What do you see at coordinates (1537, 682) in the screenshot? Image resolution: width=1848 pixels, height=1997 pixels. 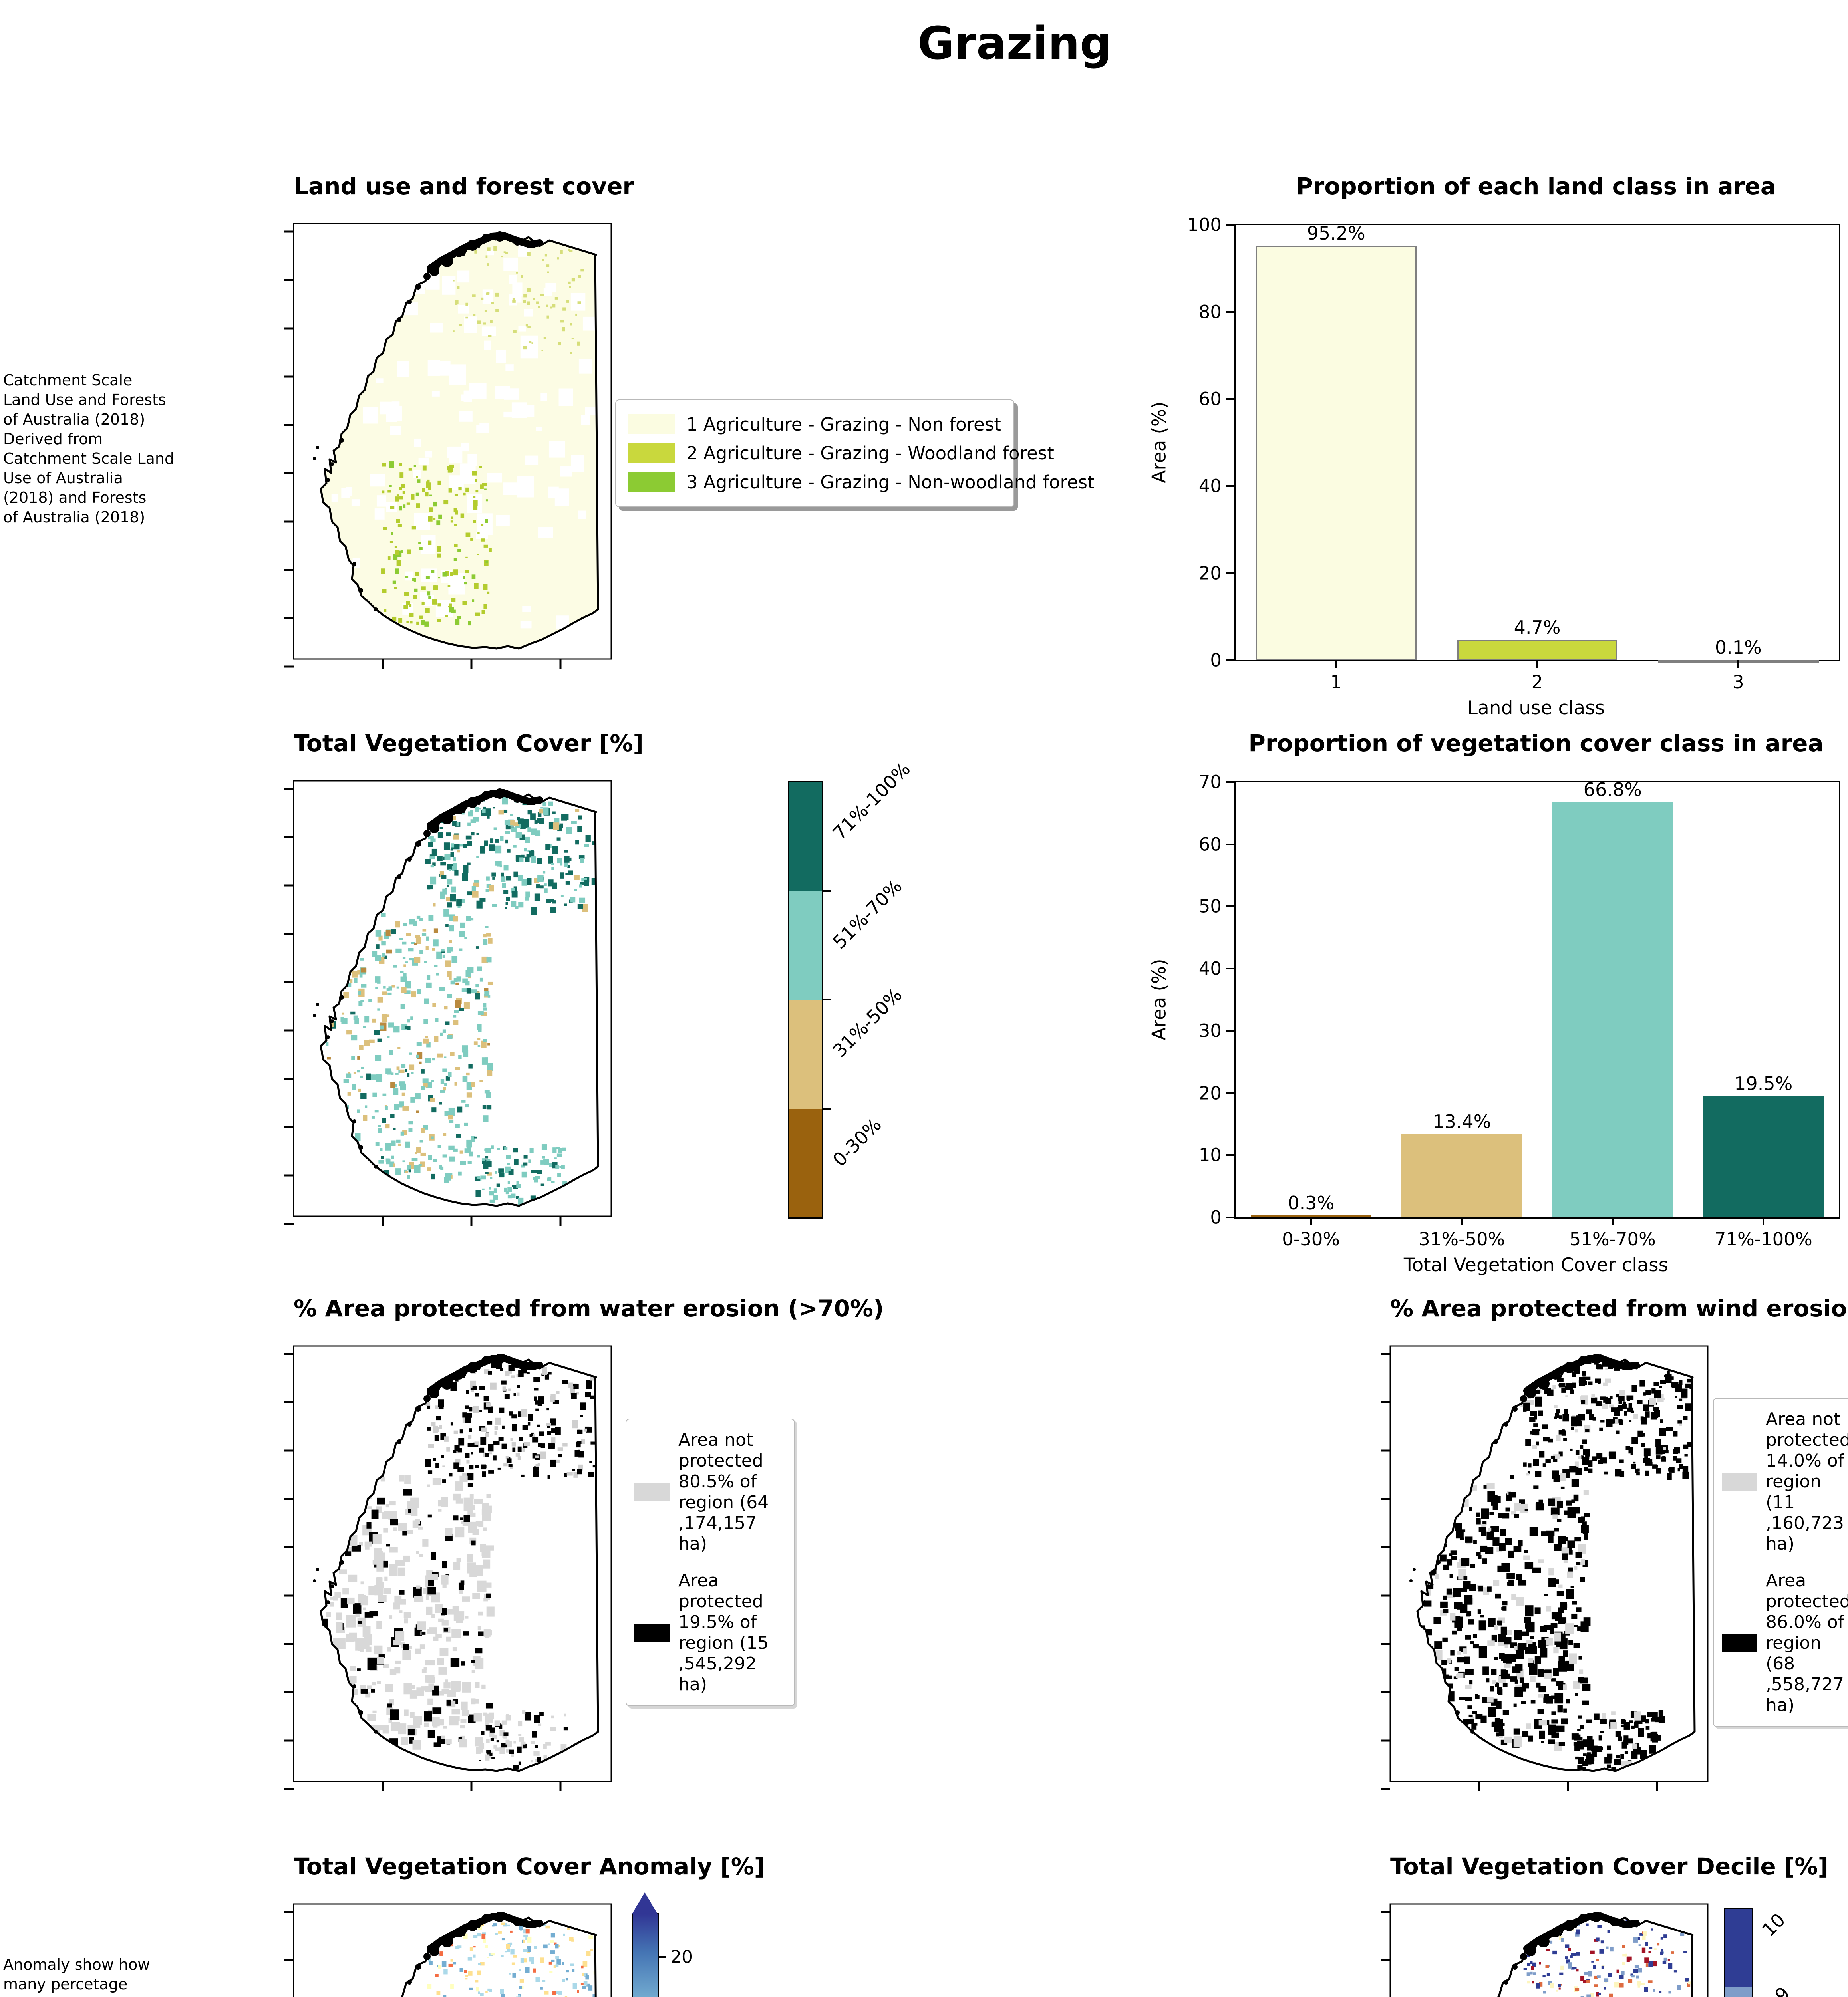 I see `x-tick-label: 2` at bounding box center [1537, 682].